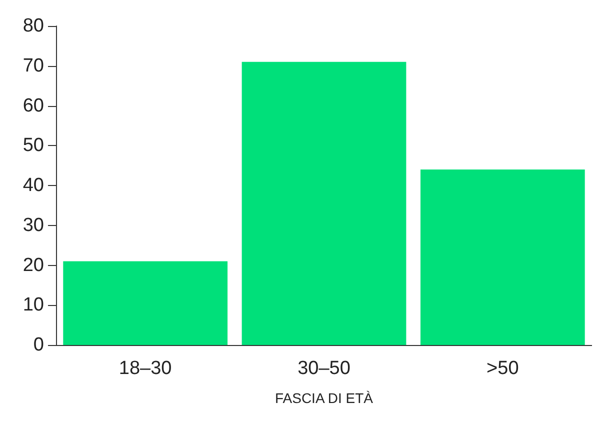 This screenshot has height=421, width=600. What do you see at coordinates (33, 265) in the screenshot?
I see `y-tick-label: 20` at bounding box center [33, 265].